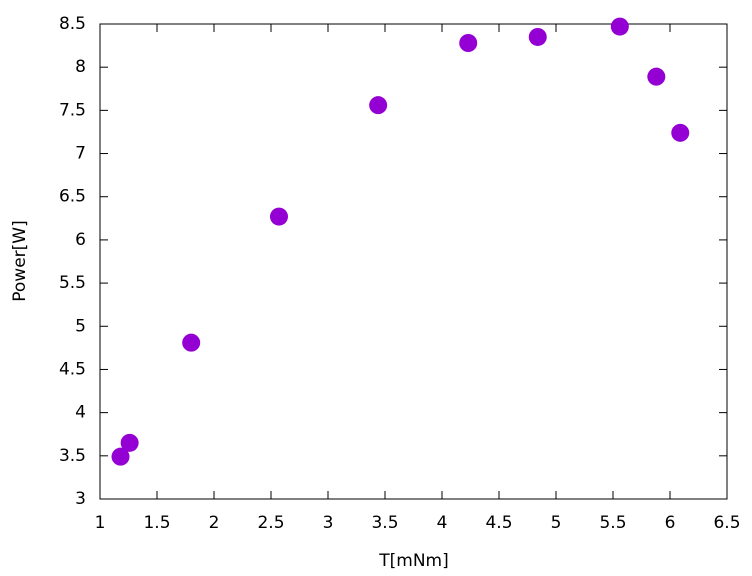 This screenshot has width=752, height=576. I want to click on y-tick-label: 6, so click(80, 240).